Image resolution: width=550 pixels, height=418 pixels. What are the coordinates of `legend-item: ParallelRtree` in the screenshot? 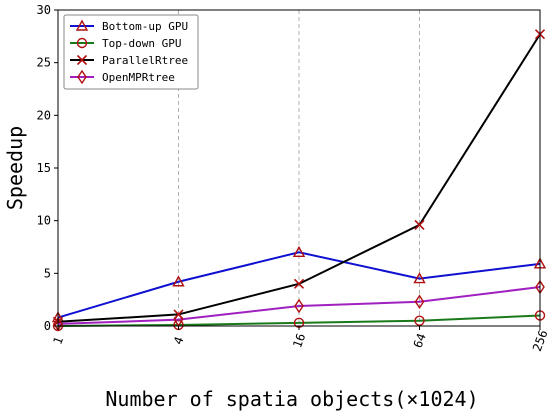 It's located at (129, 60).